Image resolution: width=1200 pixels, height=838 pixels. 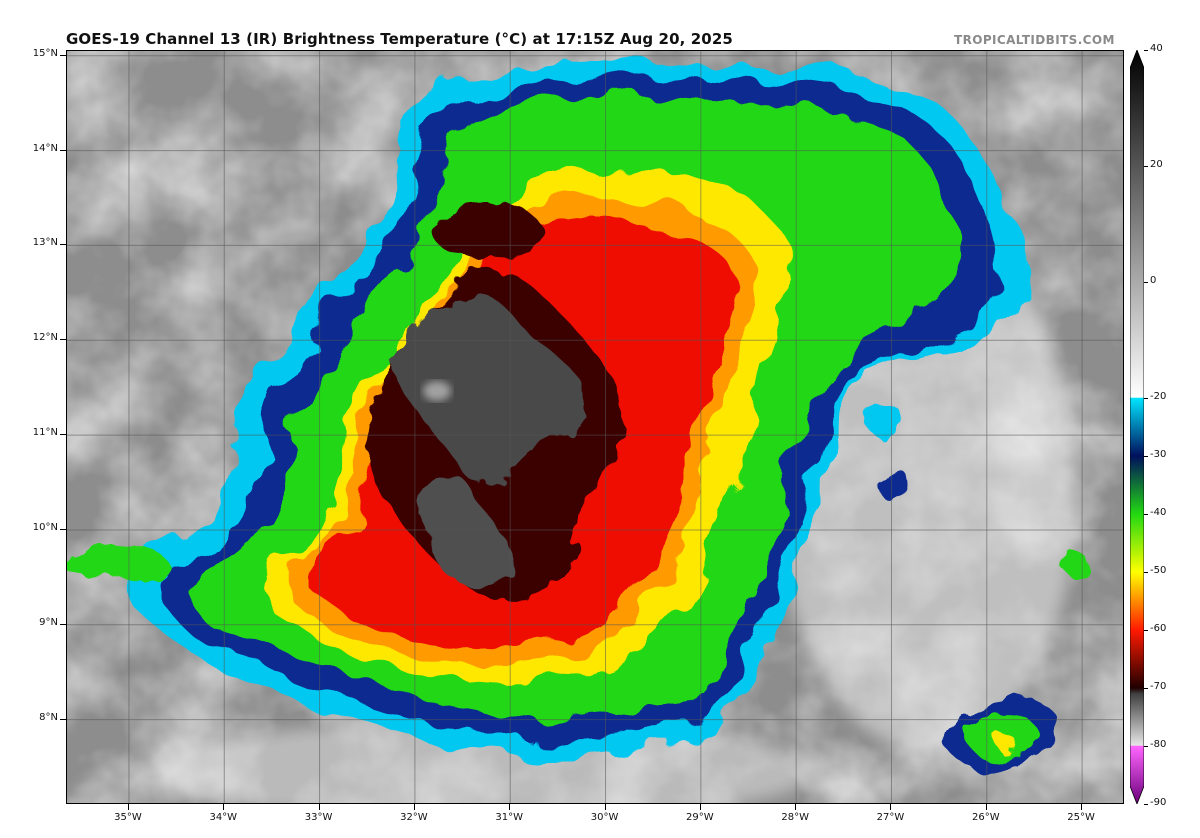 What do you see at coordinates (1156, 164) in the screenshot?
I see `colorbar-tick-label: 20` at bounding box center [1156, 164].